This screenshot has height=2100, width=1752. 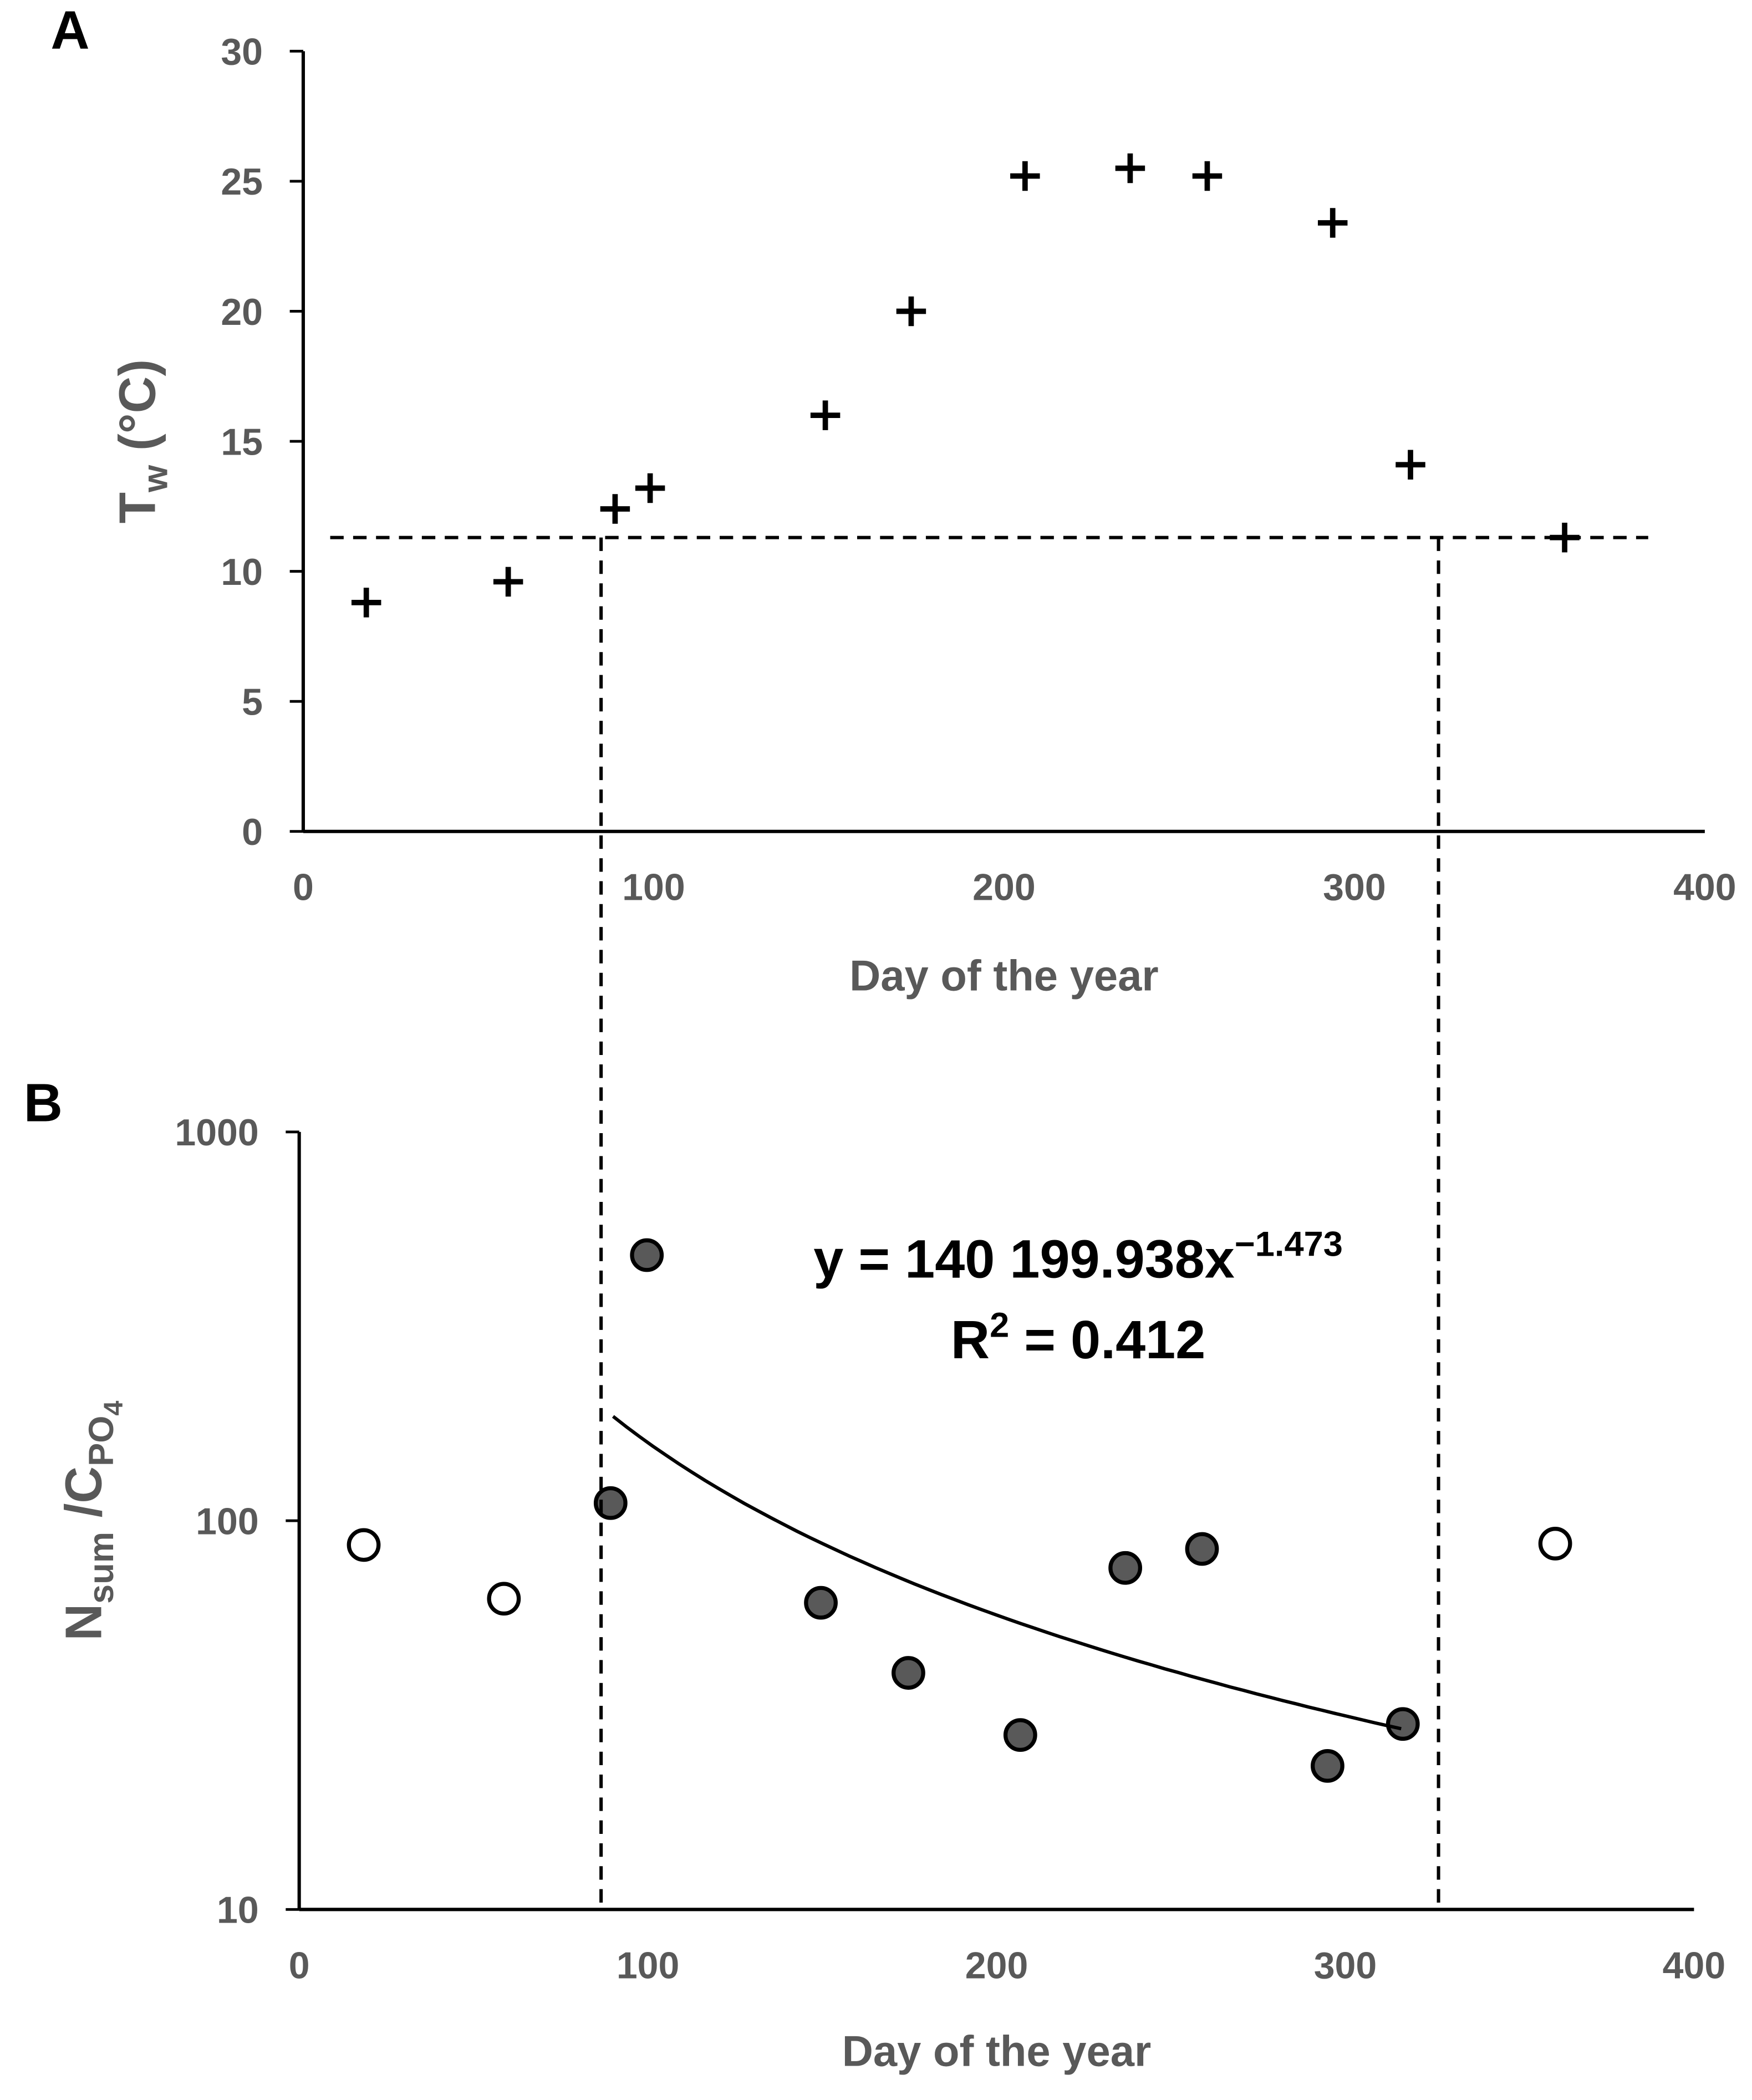 What do you see at coordinates (252, 832) in the screenshot?
I see `y-tick-label: 0` at bounding box center [252, 832].